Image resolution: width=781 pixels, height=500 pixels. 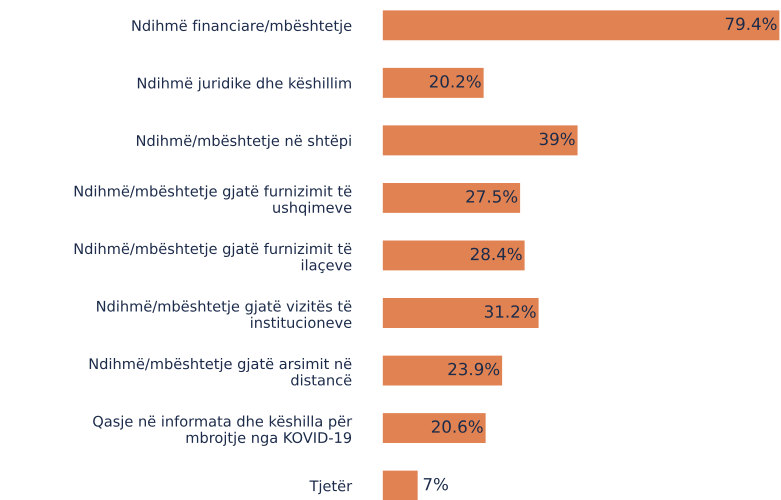 What do you see at coordinates (243, 141) in the screenshot?
I see `y-tick-label: Ndihmë/mbështetje në shtëpi` at bounding box center [243, 141].